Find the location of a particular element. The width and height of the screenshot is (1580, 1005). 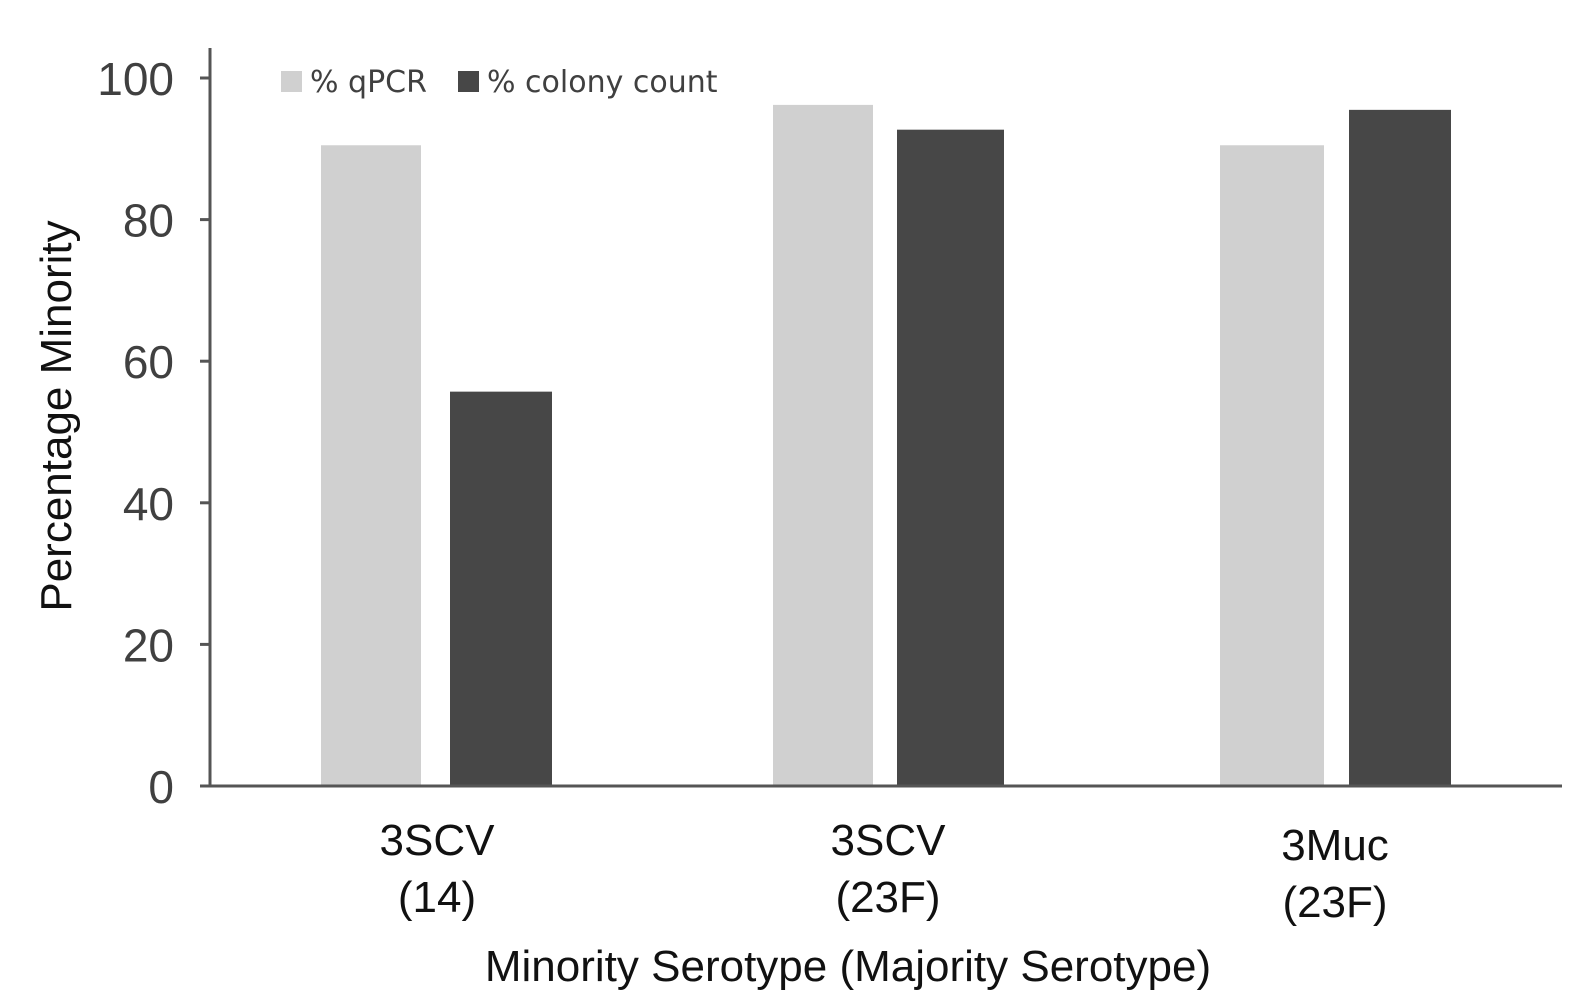

y-tick-label: 40 is located at coordinates (148, 504).